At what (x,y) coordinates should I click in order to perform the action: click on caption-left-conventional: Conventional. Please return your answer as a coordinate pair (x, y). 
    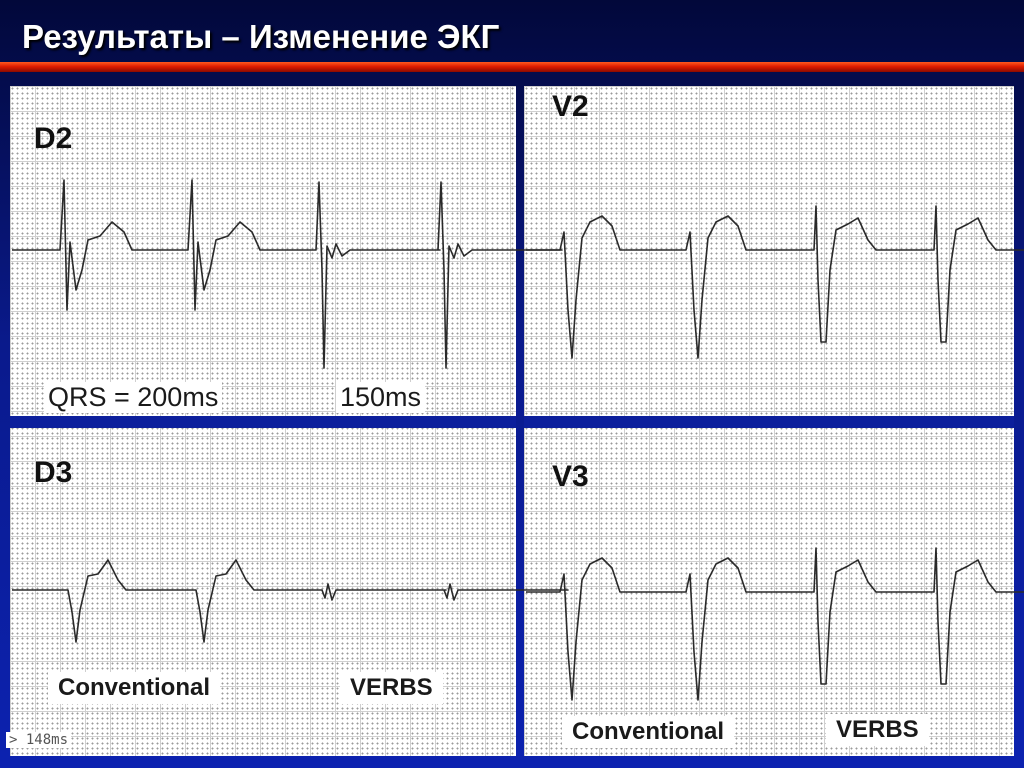
    Looking at the image, I should click on (134, 688).